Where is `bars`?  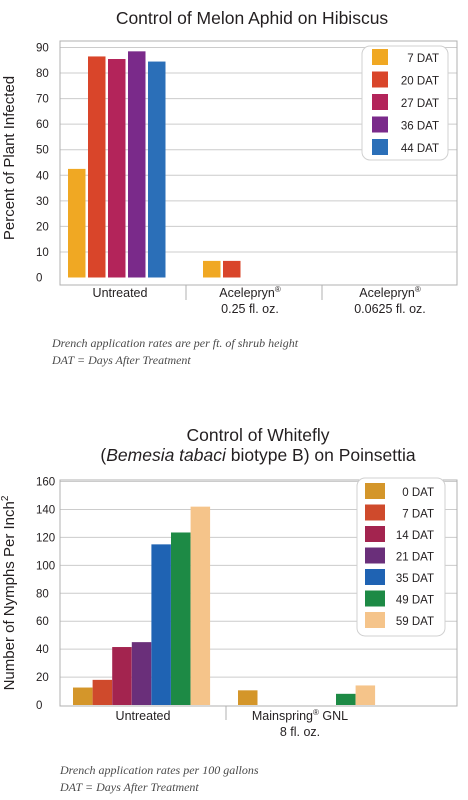
bars is located at coordinates (154, 164).